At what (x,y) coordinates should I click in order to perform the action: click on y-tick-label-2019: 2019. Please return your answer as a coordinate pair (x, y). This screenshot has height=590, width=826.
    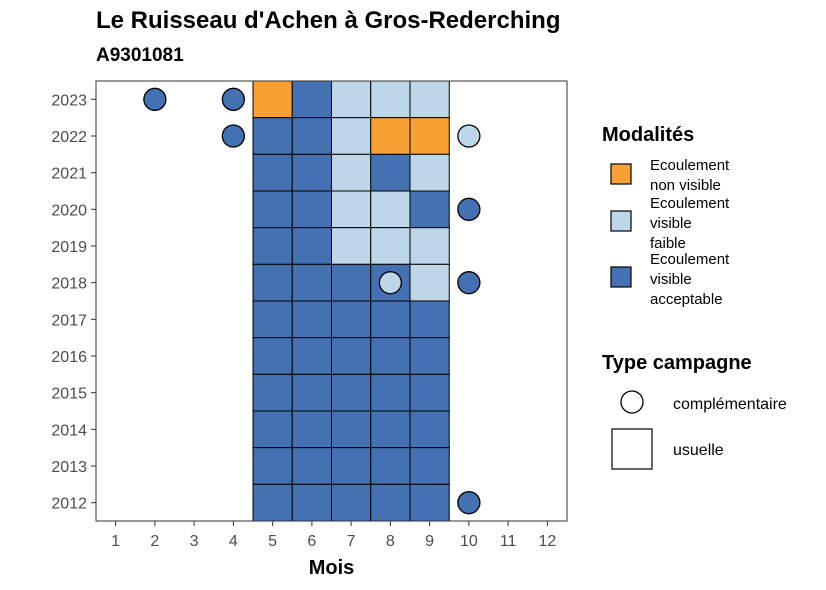
    Looking at the image, I should click on (69, 247).